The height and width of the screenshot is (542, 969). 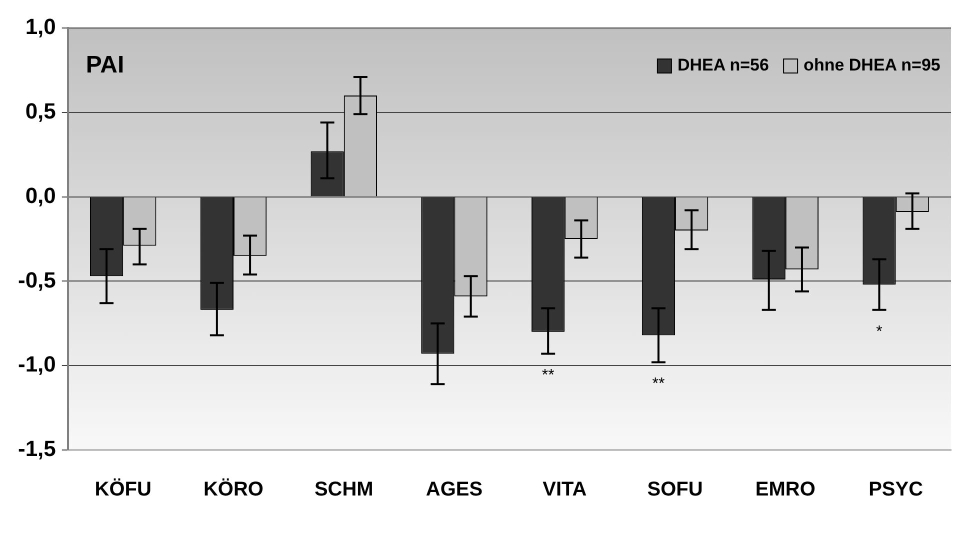 What do you see at coordinates (37, 279) in the screenshot?
I see `y-tick-label: -0,5` at bounding box center [37, 279].